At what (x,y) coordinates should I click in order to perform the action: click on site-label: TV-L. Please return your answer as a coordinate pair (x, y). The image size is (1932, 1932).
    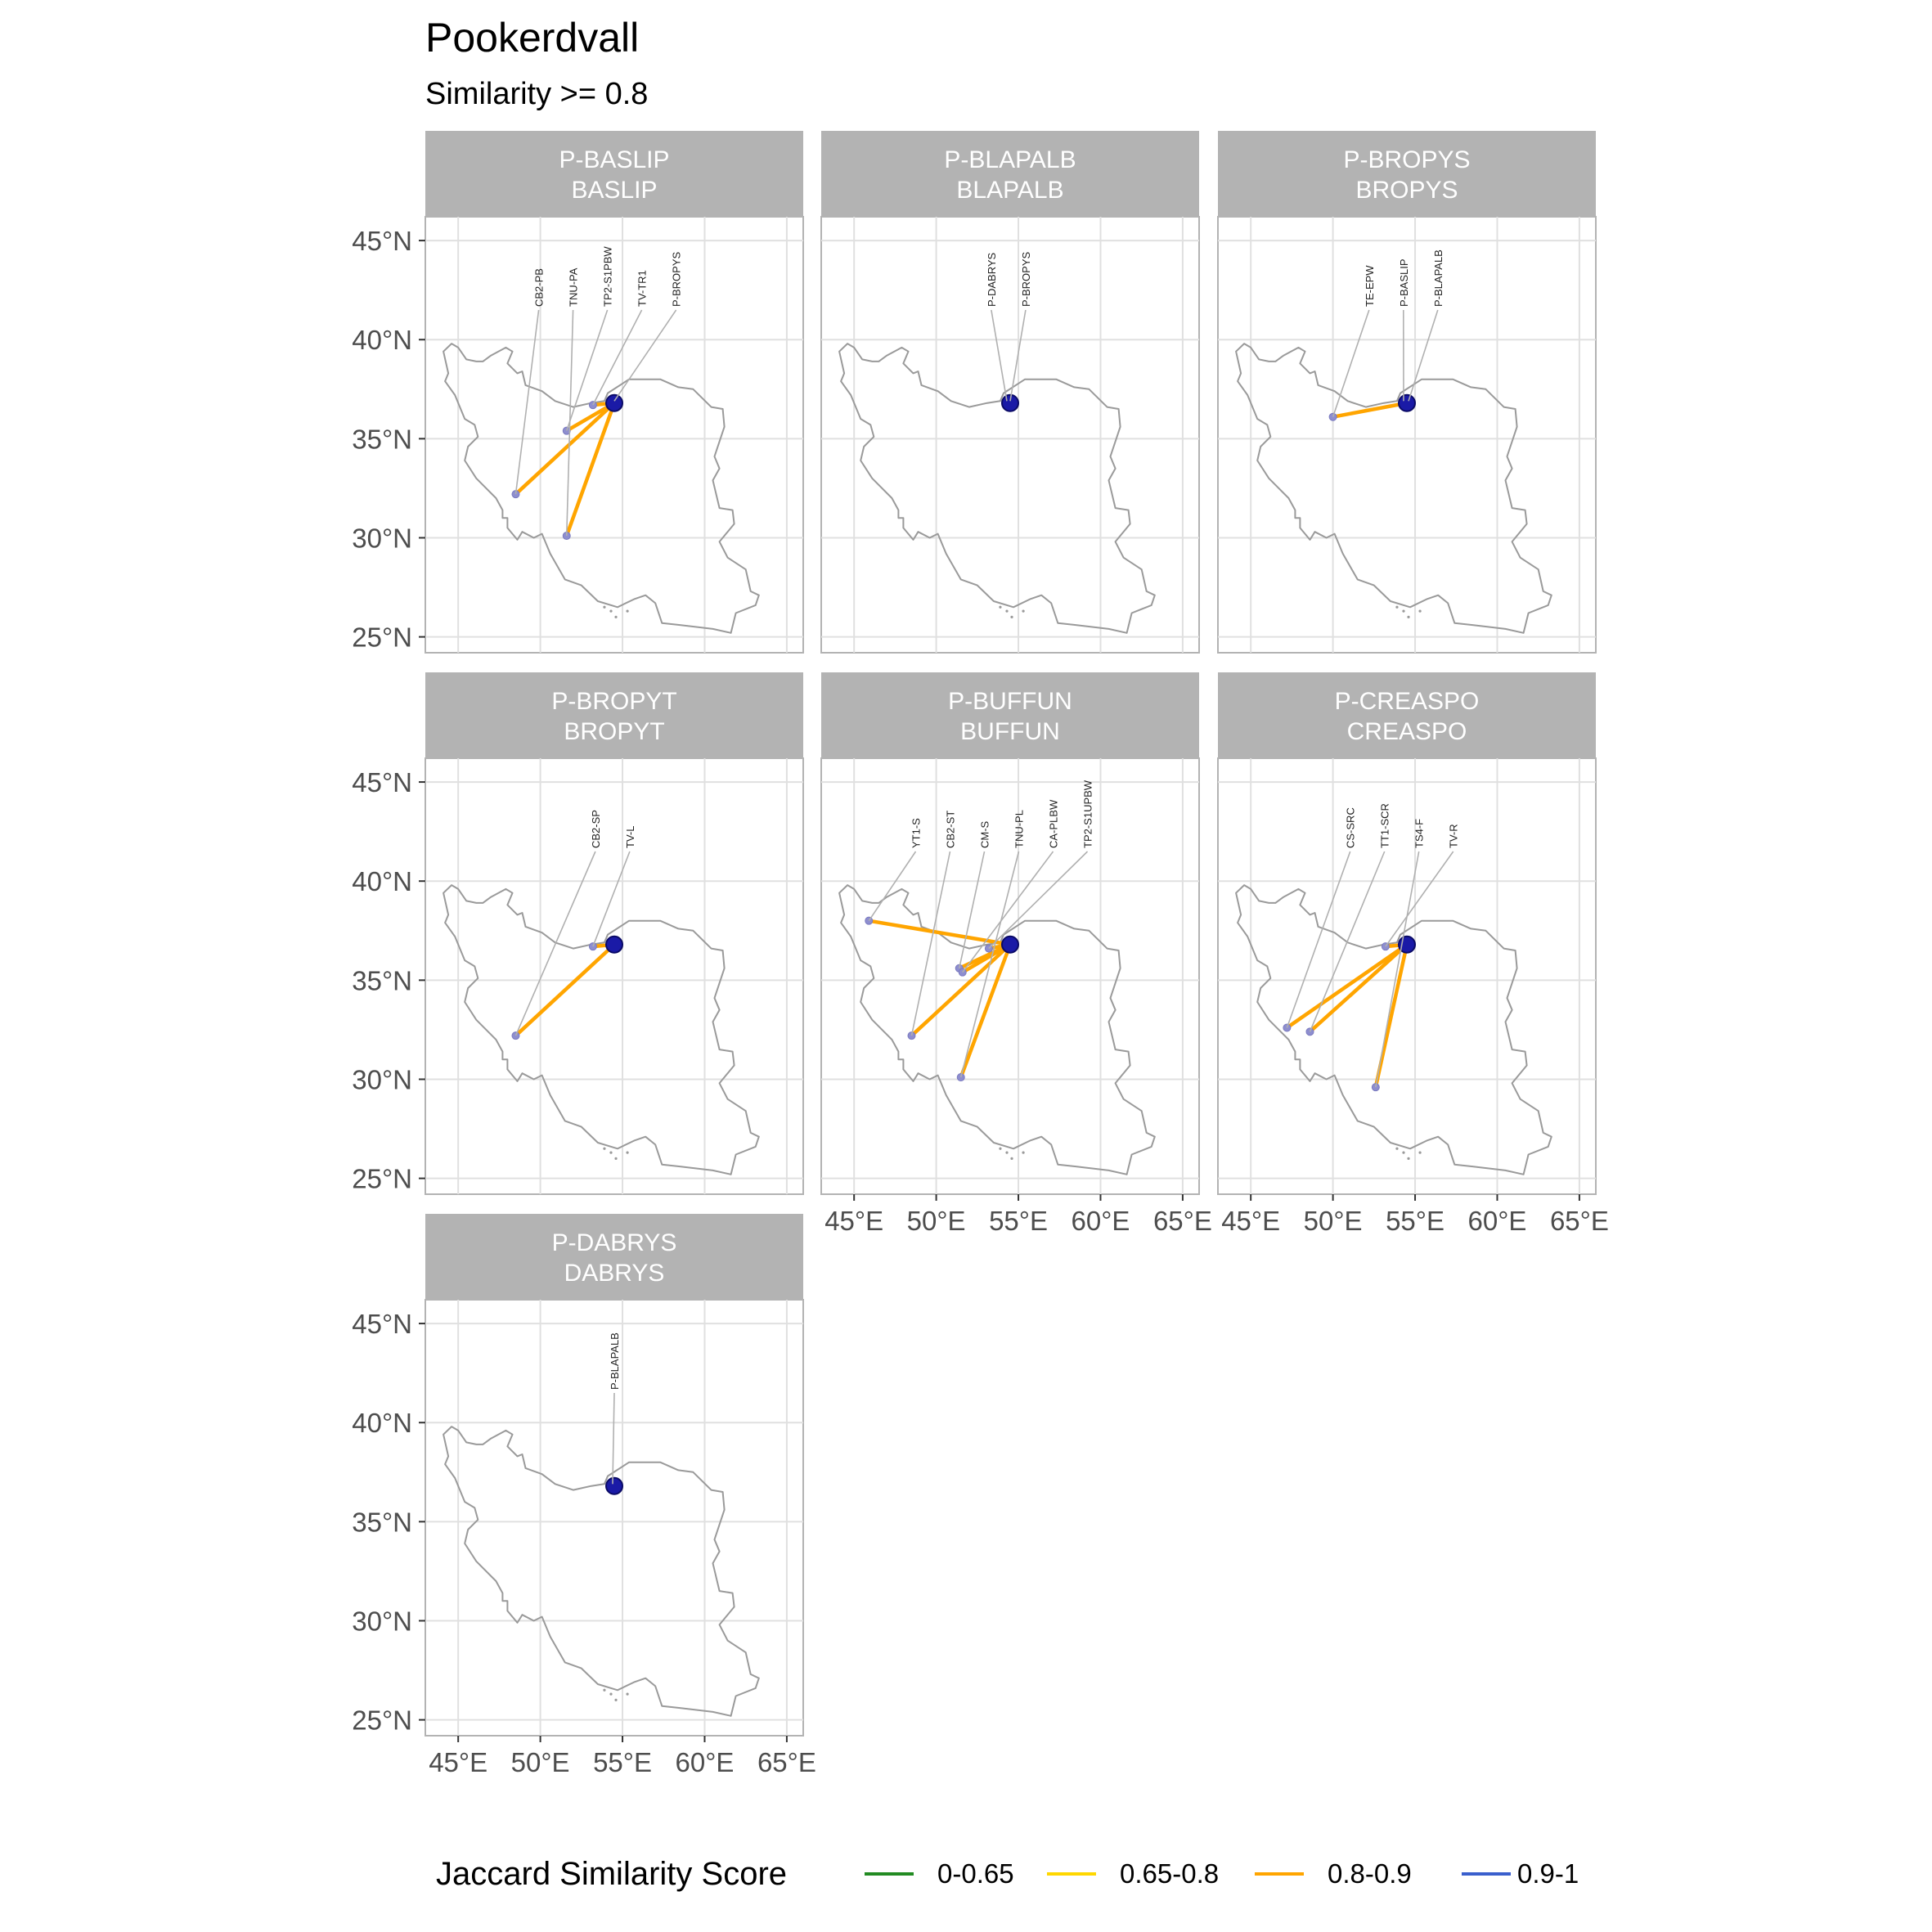
    Looking at the image, I should click on (630, 837).